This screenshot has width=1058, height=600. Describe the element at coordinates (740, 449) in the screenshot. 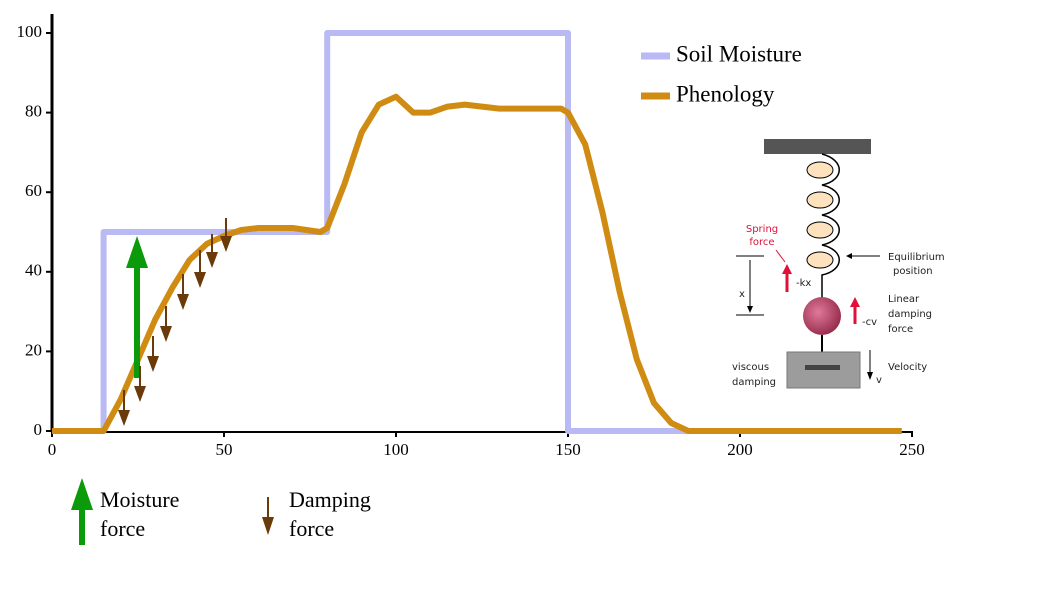

I see `x-tick-label: 200` at that location.